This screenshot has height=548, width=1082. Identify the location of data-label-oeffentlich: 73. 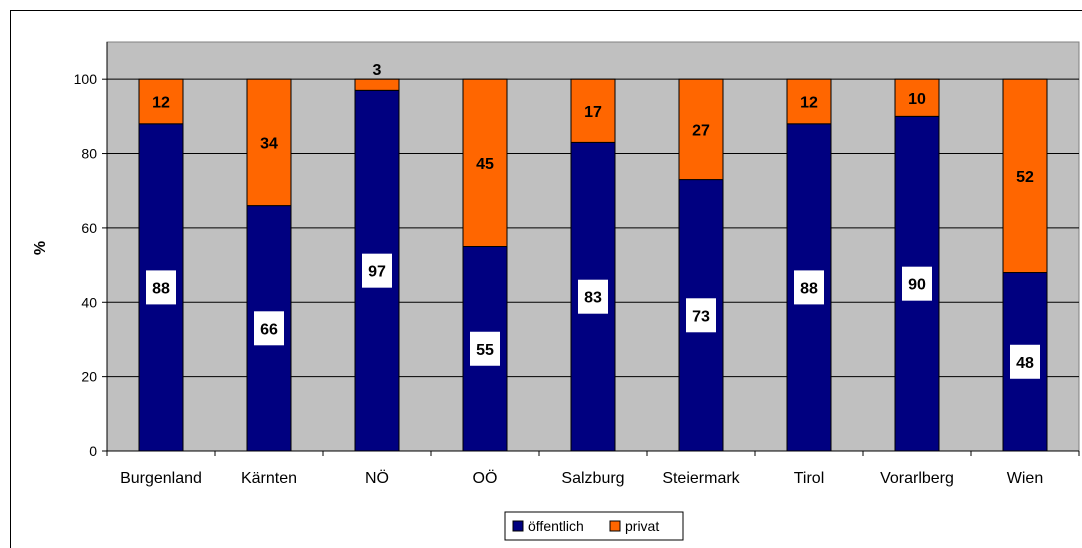
(701, 316).